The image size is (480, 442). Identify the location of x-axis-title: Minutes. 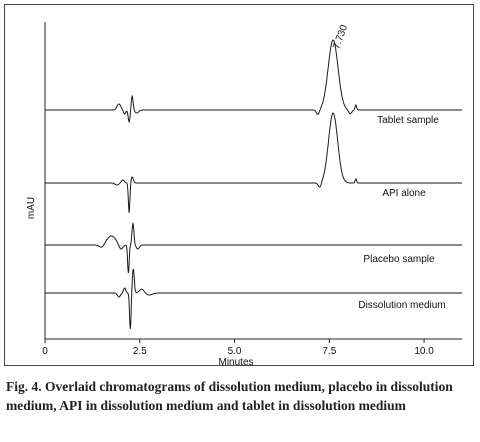
(235, 362).